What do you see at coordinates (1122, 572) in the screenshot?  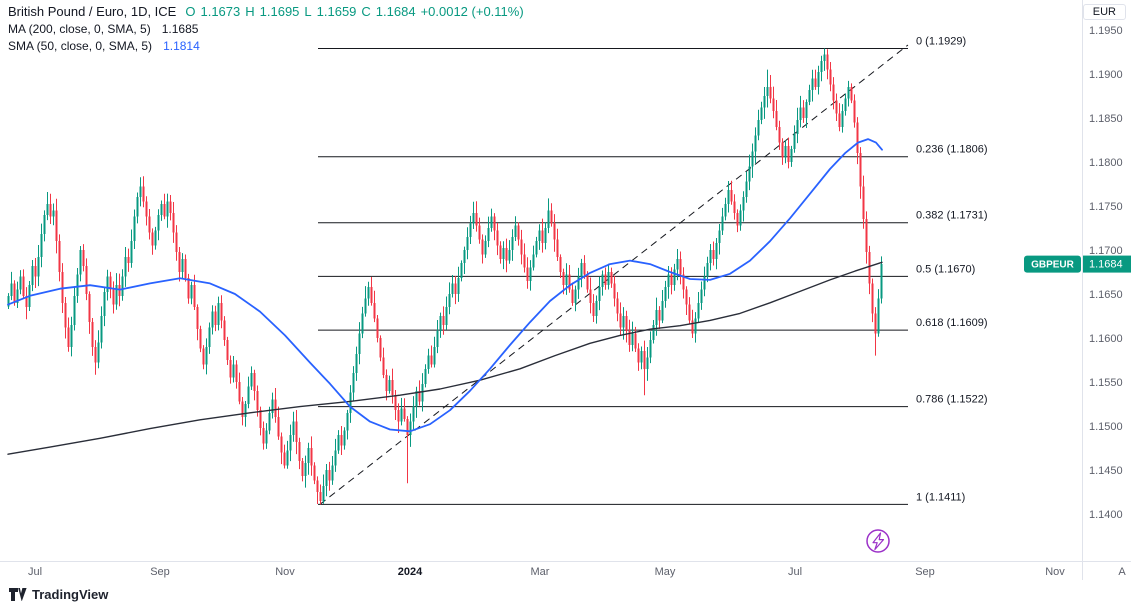 I see `time-axis-label: A` at bounding box center [1122, 572].